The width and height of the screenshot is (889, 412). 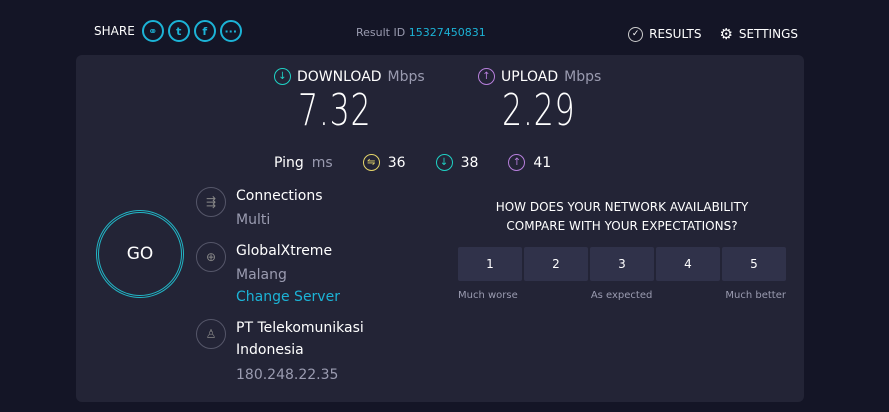 What do you see at coordinates (768, 34) in the screenshot?
I see `settings-label: SETTINGS` at bounding box center [768, 34].